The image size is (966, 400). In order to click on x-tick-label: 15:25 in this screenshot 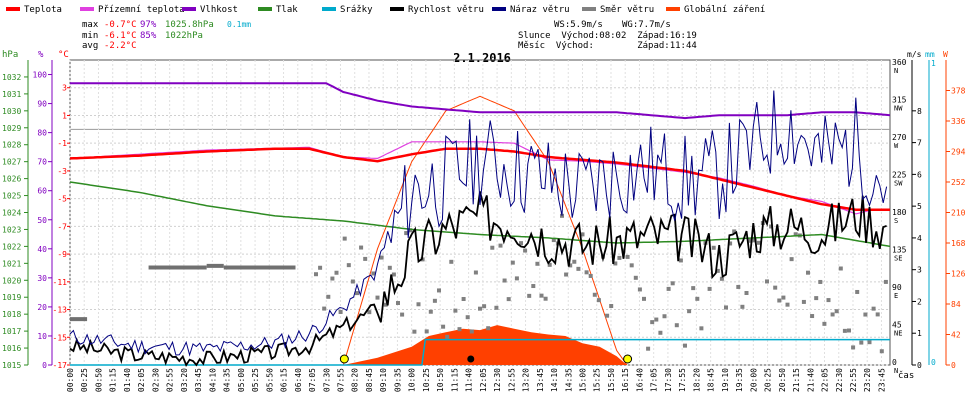, I will do `click(597, 380)`.